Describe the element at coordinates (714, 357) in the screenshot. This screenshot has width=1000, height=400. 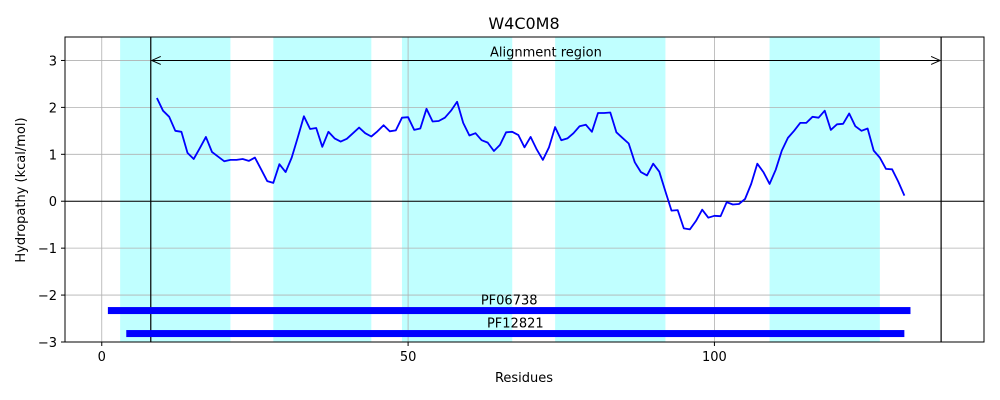
I see `x-tick-label: 100` at that location.